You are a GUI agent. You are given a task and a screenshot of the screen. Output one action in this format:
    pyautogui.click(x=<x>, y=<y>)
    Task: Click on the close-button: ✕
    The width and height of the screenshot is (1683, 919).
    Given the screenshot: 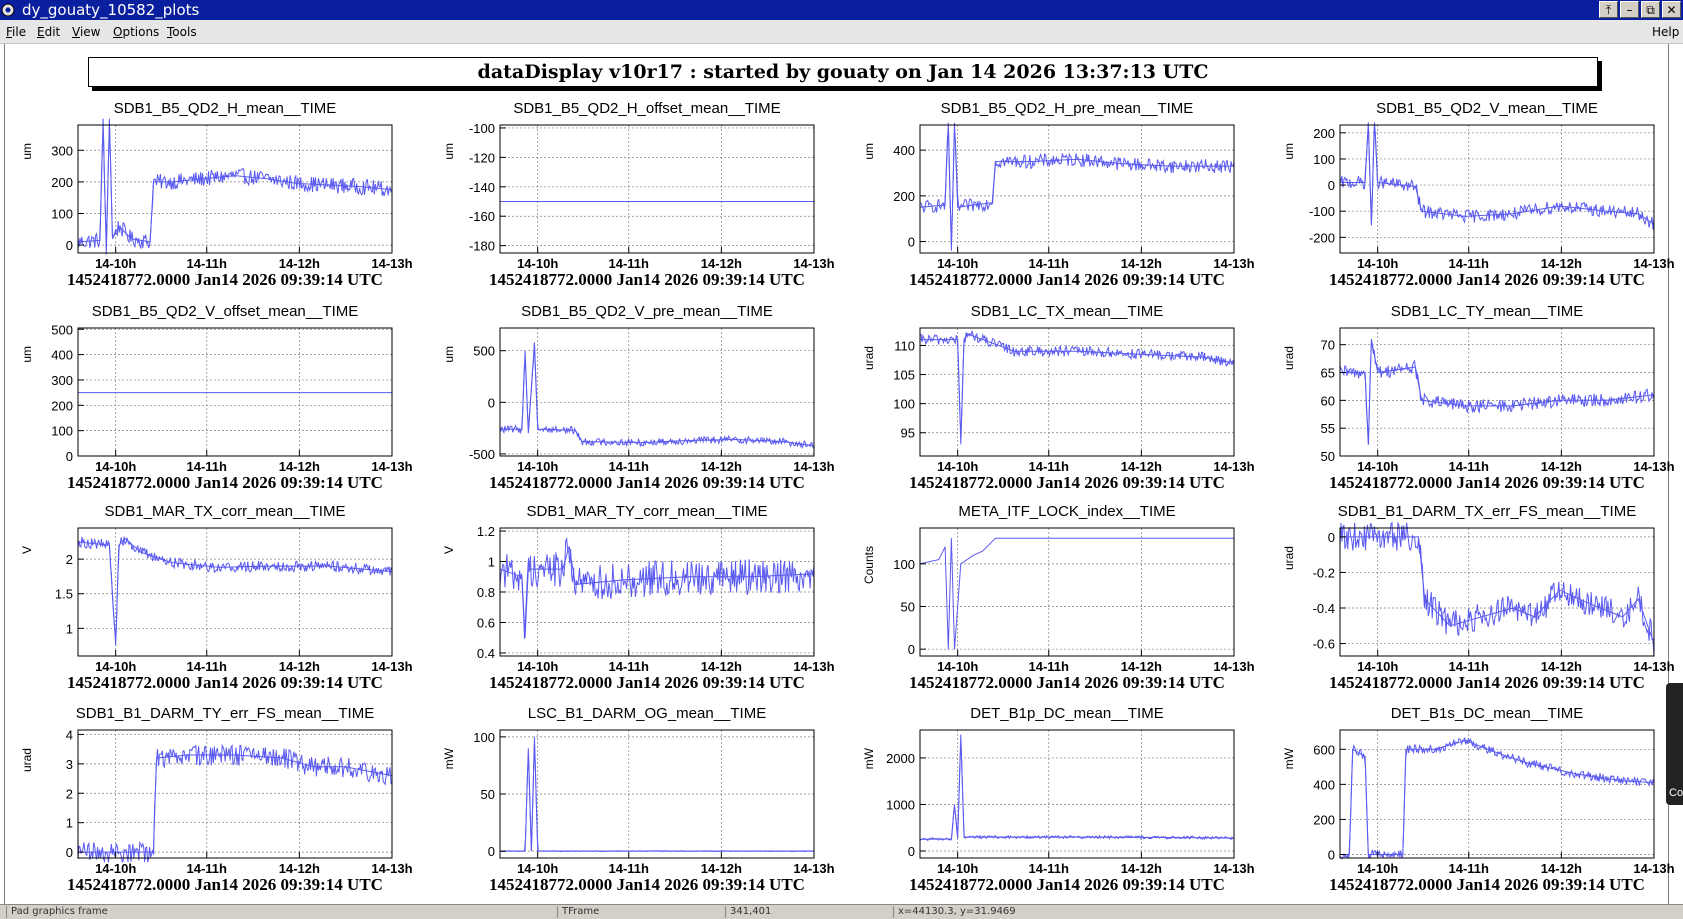 What is the action you would take?
    pyautogui.click(x=1671, y=9)
    